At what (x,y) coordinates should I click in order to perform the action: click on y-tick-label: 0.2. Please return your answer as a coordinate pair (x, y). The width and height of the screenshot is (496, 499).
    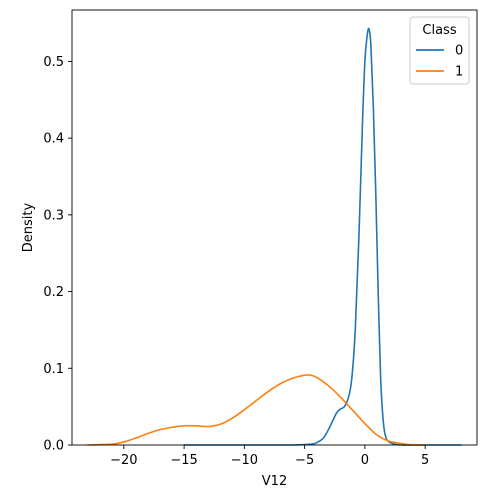
    Looking at the image, I should click on (53, 292).